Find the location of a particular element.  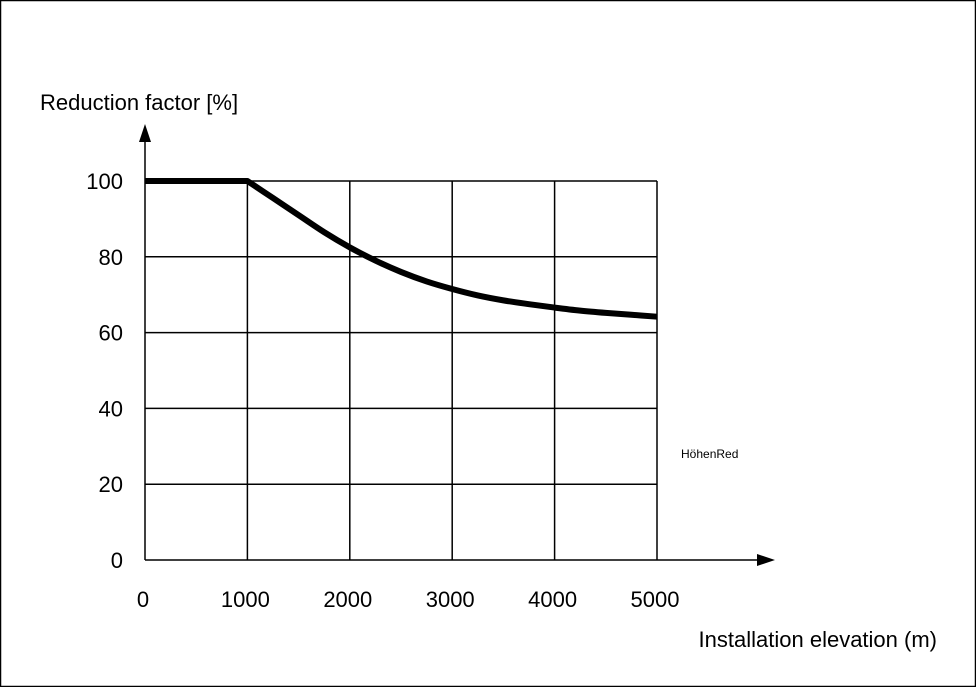

y-axis-arrow-icon is located at coordinates (145, 133).